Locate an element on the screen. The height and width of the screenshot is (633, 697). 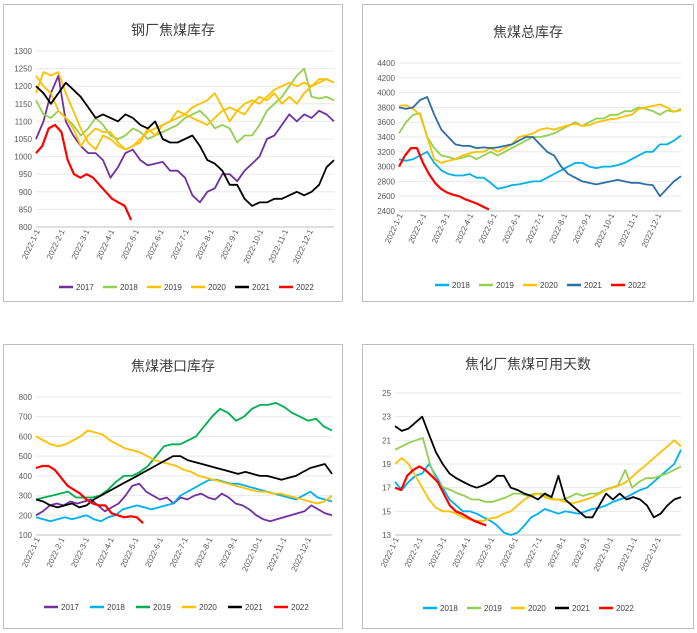
y-tick-label: 4000 is located at coordinates (386, 93).